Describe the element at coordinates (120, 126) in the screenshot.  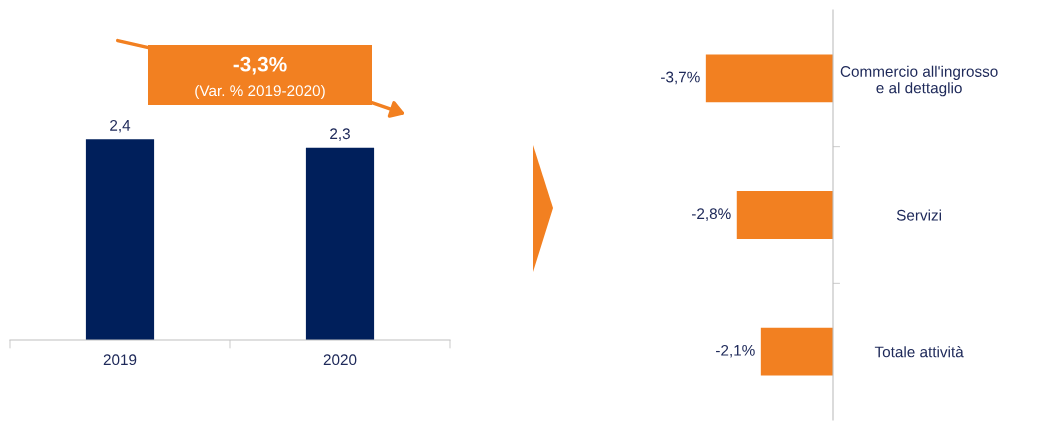
I see `data-label: 2,4` at that location.